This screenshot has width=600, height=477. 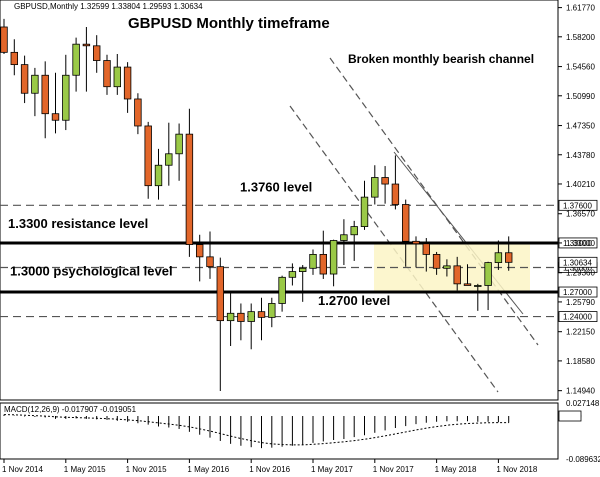 What do you see at coordinates (441, 59) in the screenshot?
I see `channel-annotation: Broken monthly bearish channel` at bounding box center [441, 59].